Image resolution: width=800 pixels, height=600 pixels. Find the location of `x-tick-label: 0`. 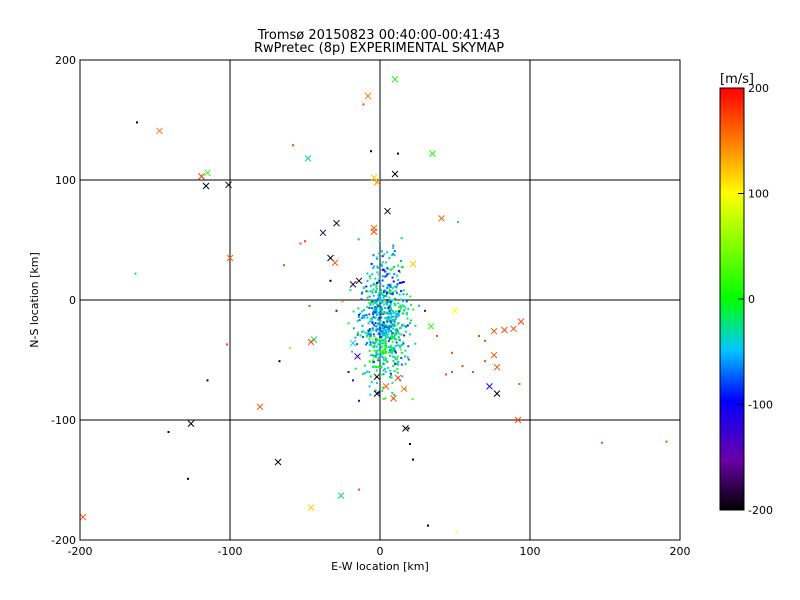

x-tick-label: 0 is located at coordinates (380, 551).